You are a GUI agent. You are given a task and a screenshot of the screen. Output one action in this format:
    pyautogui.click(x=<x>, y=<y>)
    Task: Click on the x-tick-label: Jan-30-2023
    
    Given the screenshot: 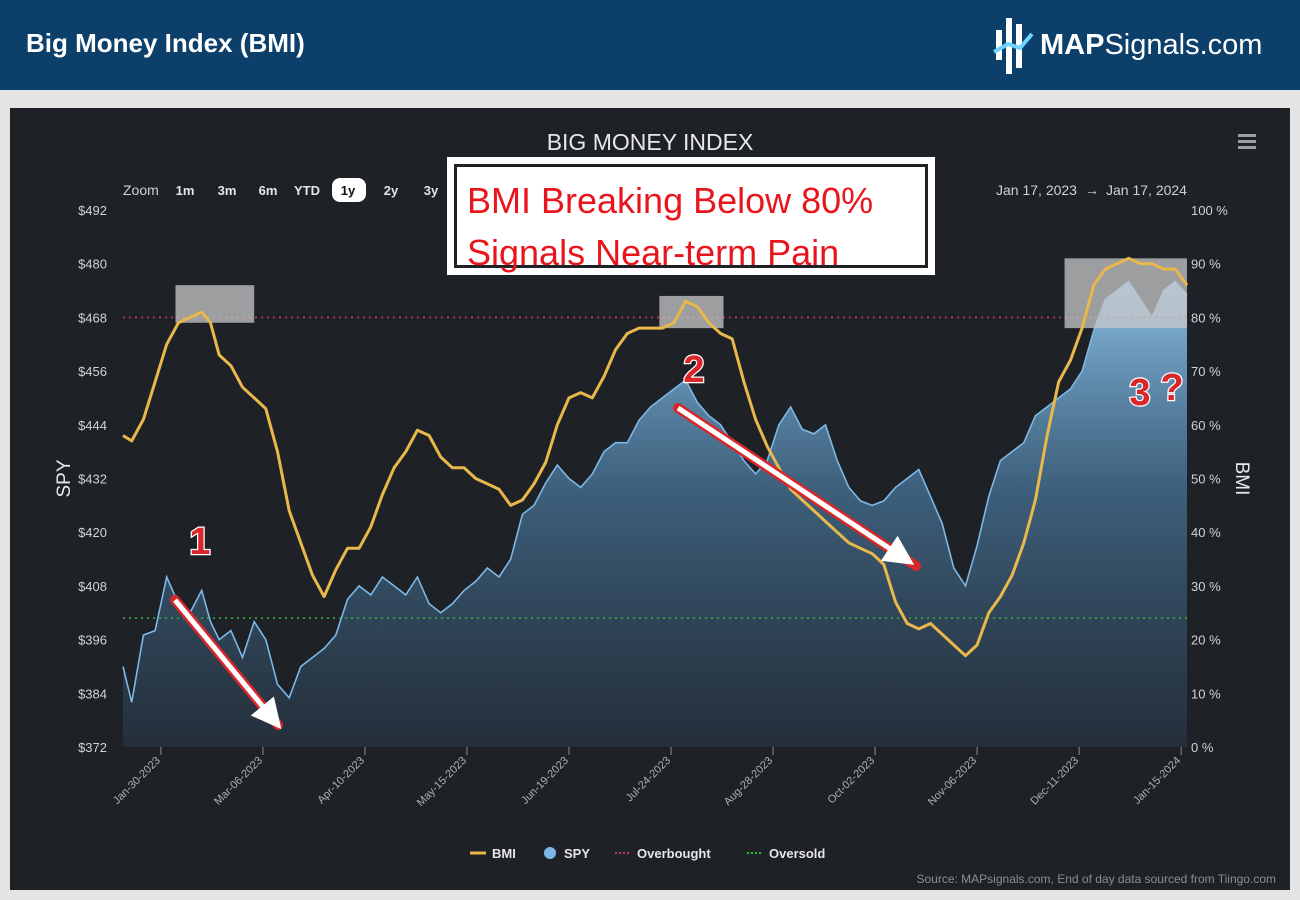 What is the action you would take?
    pyautogui.click(x=137, y=781)
    